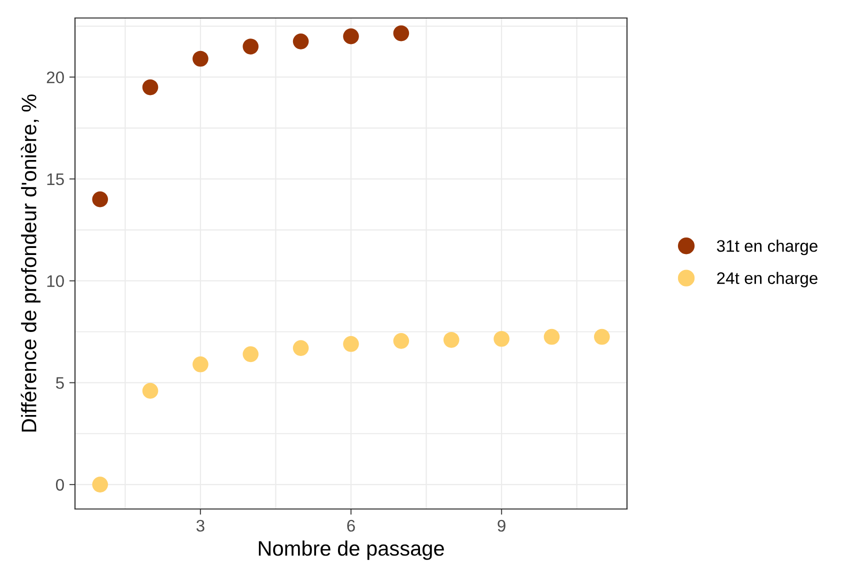 The width and height of the screenshot is (855, 573). I want to click on y-axis-title: Différence de profondeur d'onière, %, so click(30, 263).